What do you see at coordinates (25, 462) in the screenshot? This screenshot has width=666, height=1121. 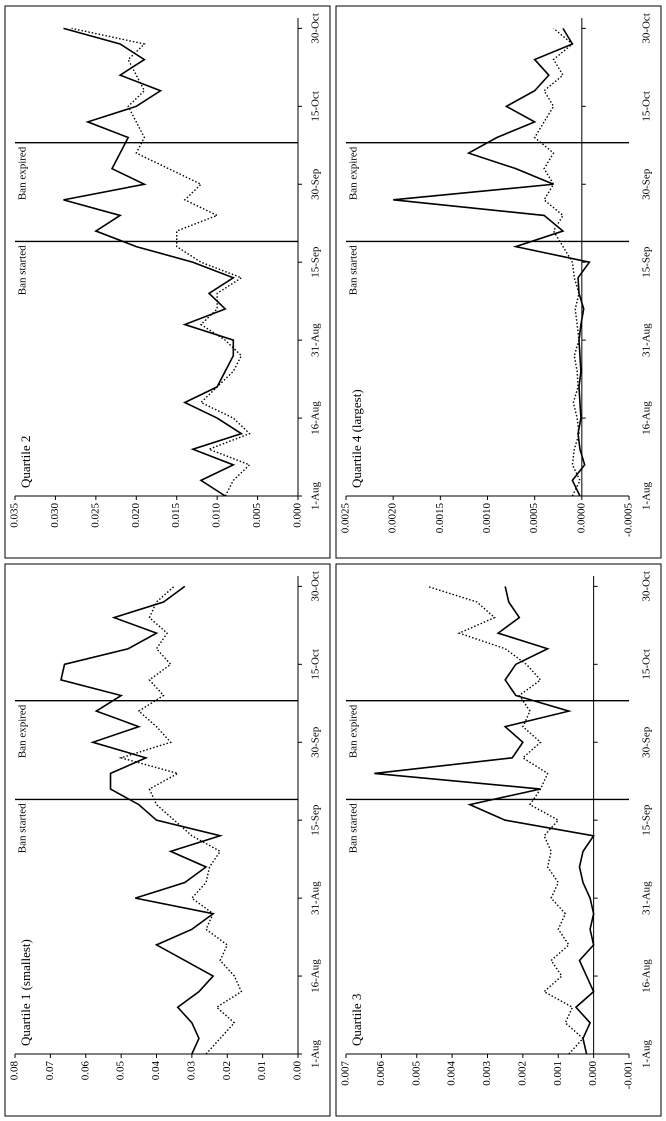 I see `chart-title: Quartile 2` at bounding box center [25, 462].